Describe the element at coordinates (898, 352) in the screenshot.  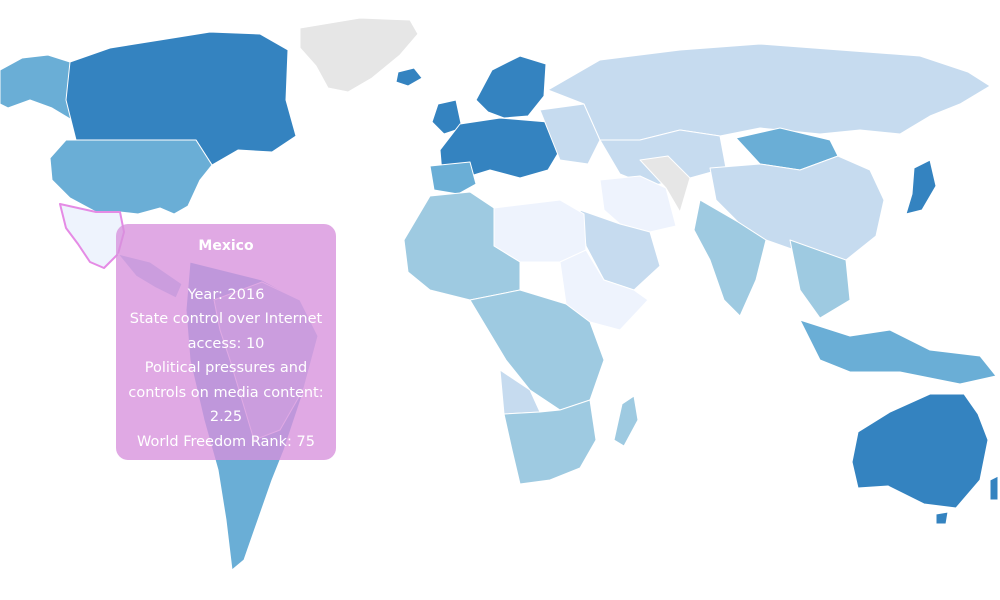
I see `country-indonesia` at that location.